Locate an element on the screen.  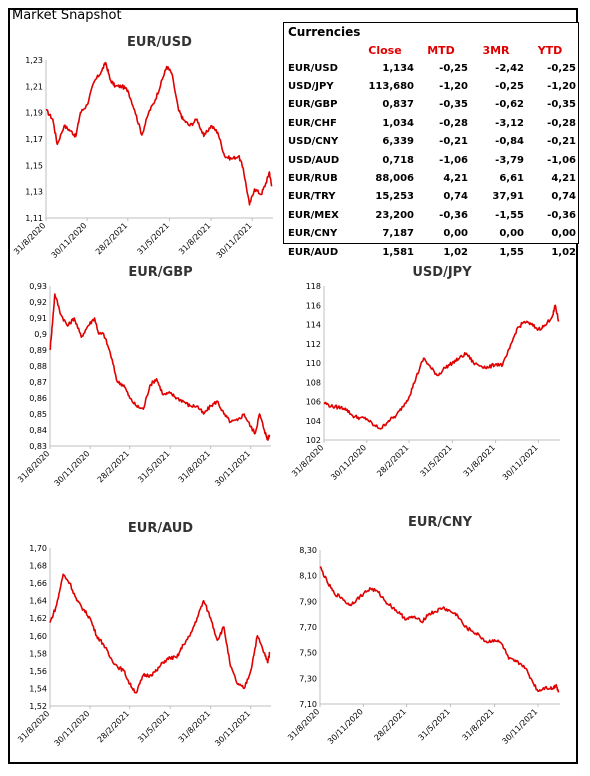
cell-r3m: -2,42 is located at coordinates (509, 68).